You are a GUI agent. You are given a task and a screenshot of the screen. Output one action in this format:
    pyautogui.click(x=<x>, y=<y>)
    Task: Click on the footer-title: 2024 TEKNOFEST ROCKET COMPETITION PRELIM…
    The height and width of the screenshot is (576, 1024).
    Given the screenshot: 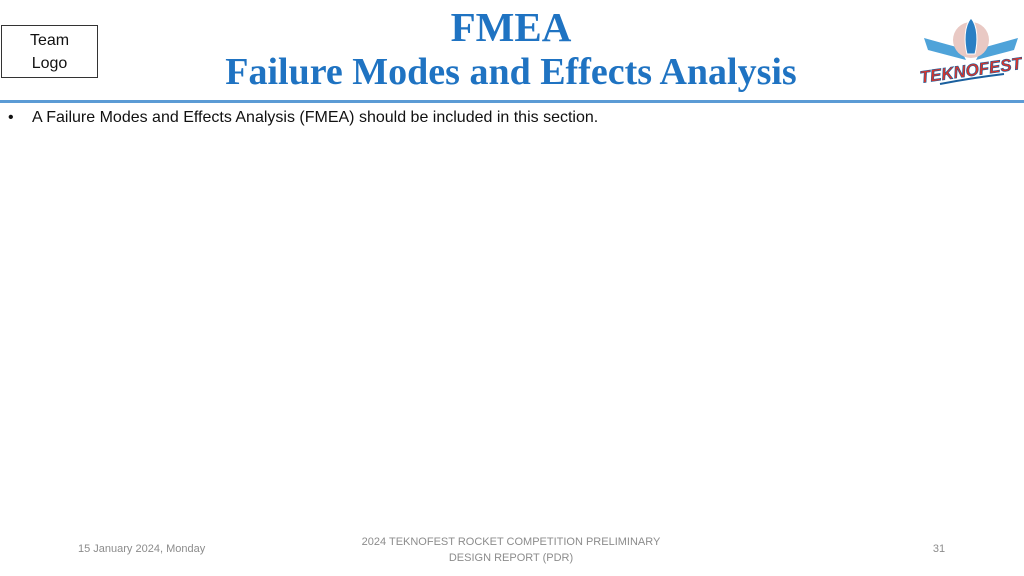 What is the action you would take?
    pyautogui.click(x=511, y=550)
    